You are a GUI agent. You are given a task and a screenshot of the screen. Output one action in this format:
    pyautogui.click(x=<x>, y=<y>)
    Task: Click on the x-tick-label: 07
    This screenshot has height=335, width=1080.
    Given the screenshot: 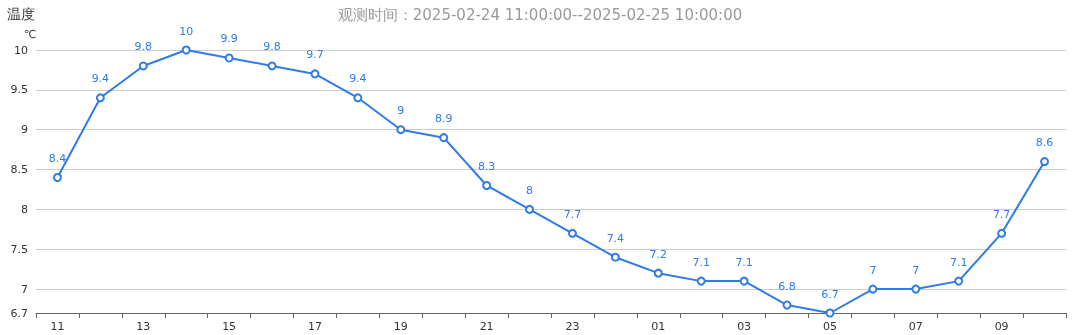 What is the action you would take?
    pyautogui.click(x=915, y=326)
    